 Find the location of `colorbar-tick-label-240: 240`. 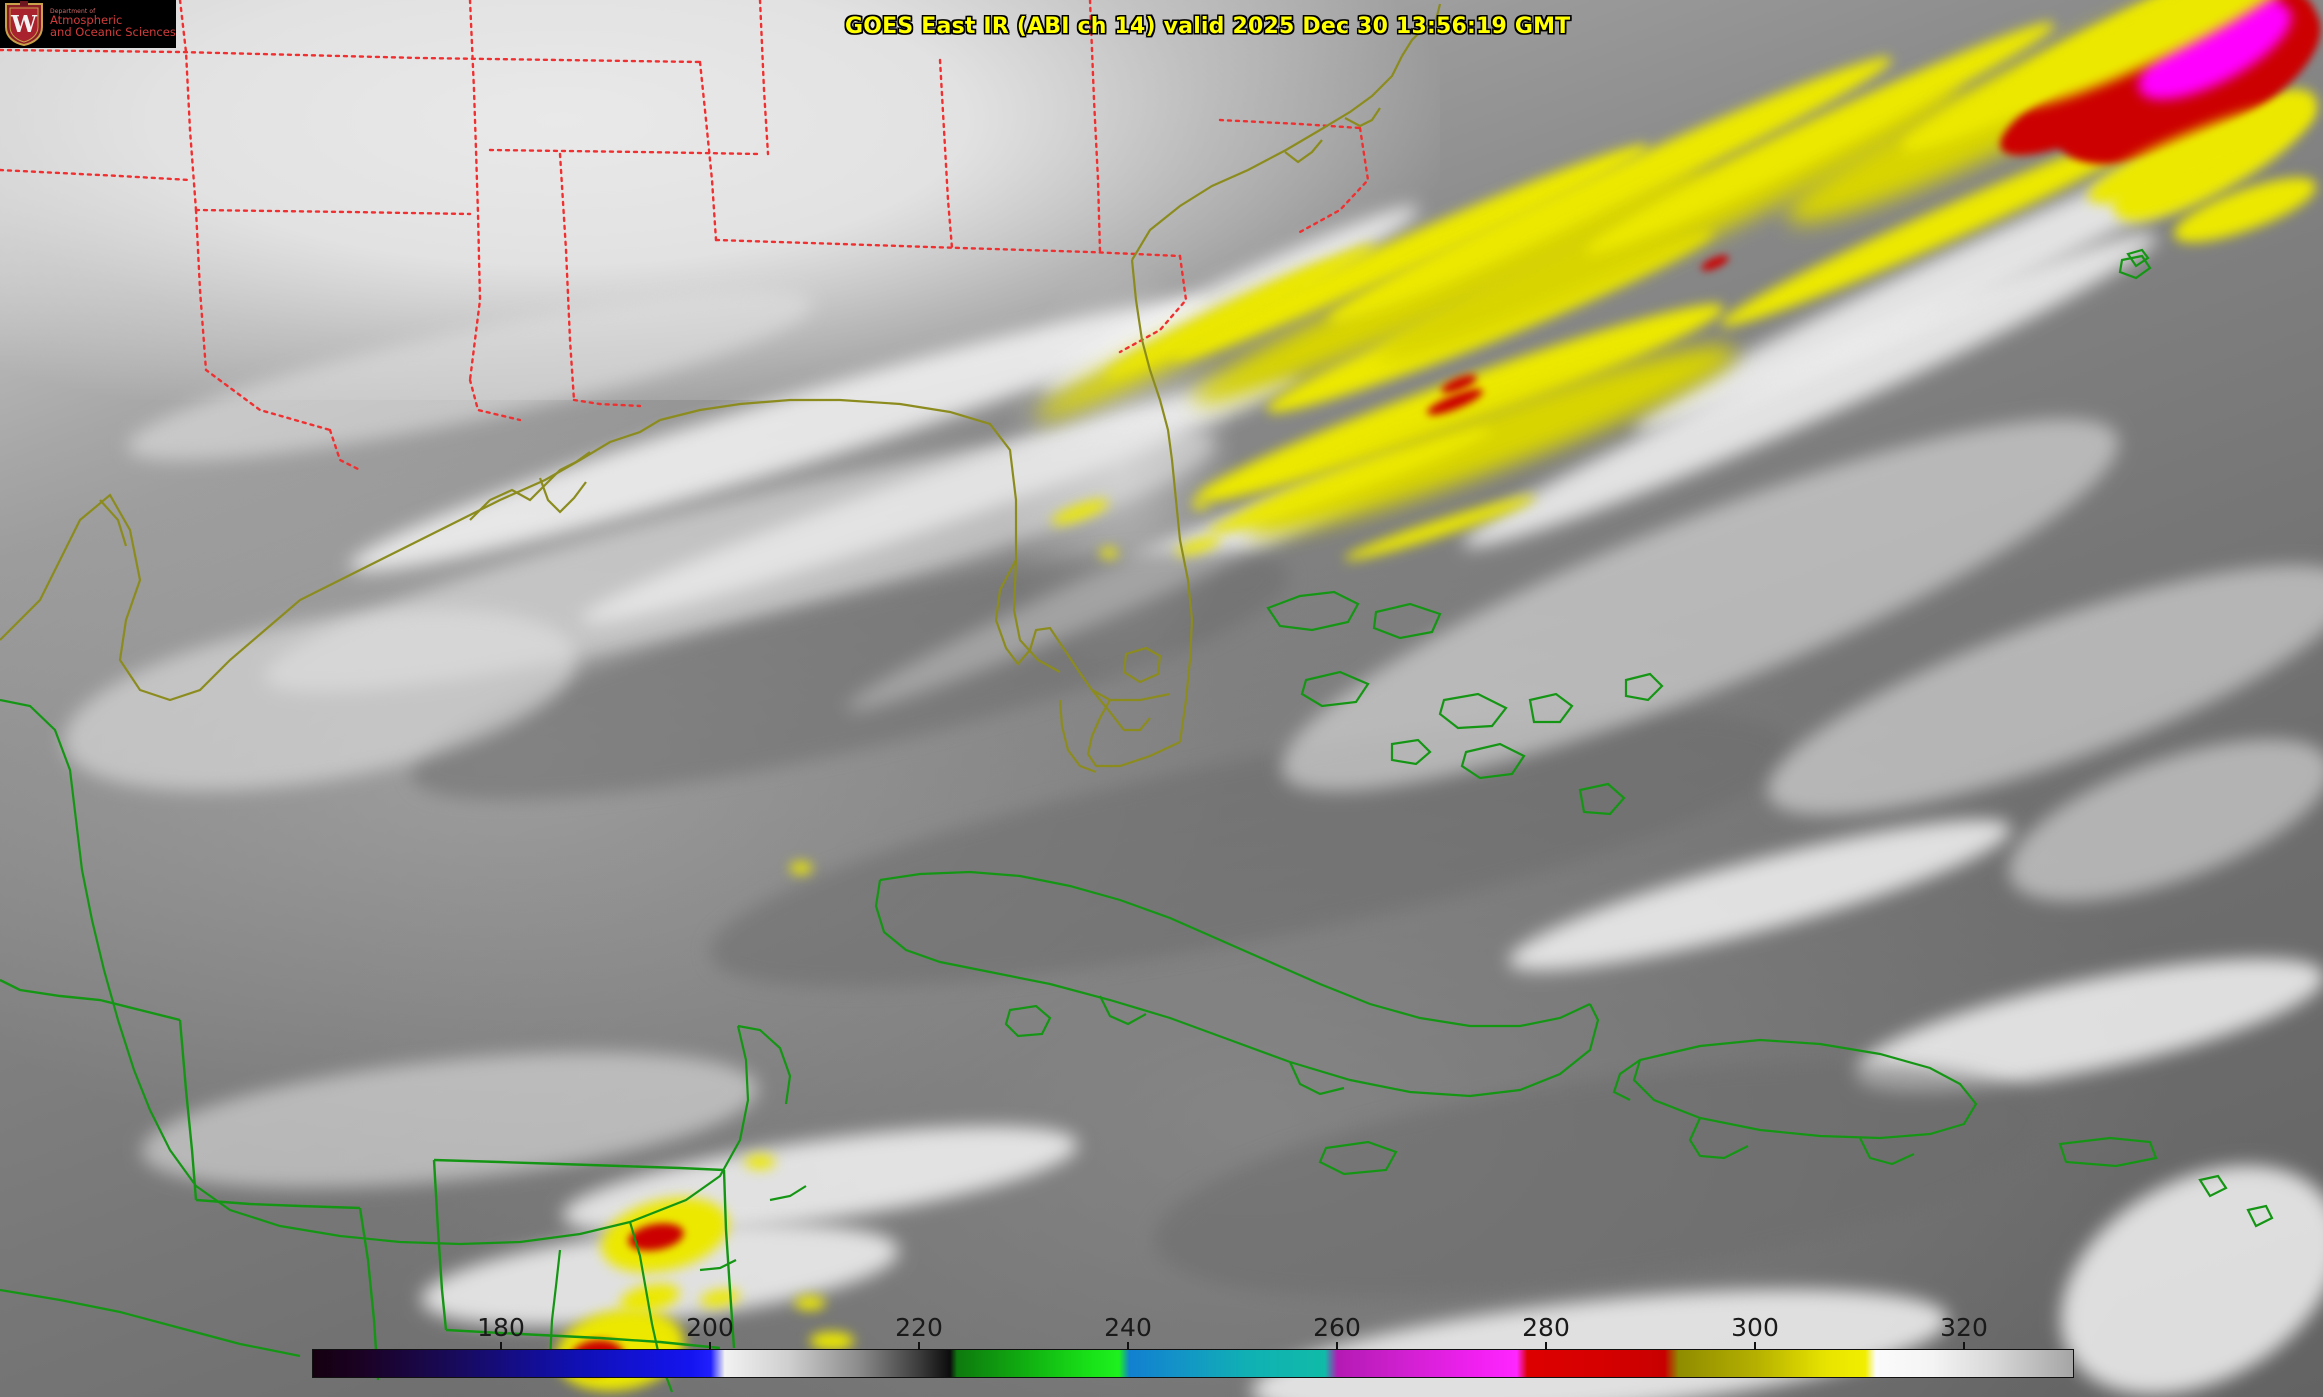

colorbar-tick-label-240: 240 is located at coordinates (1128, 1327).